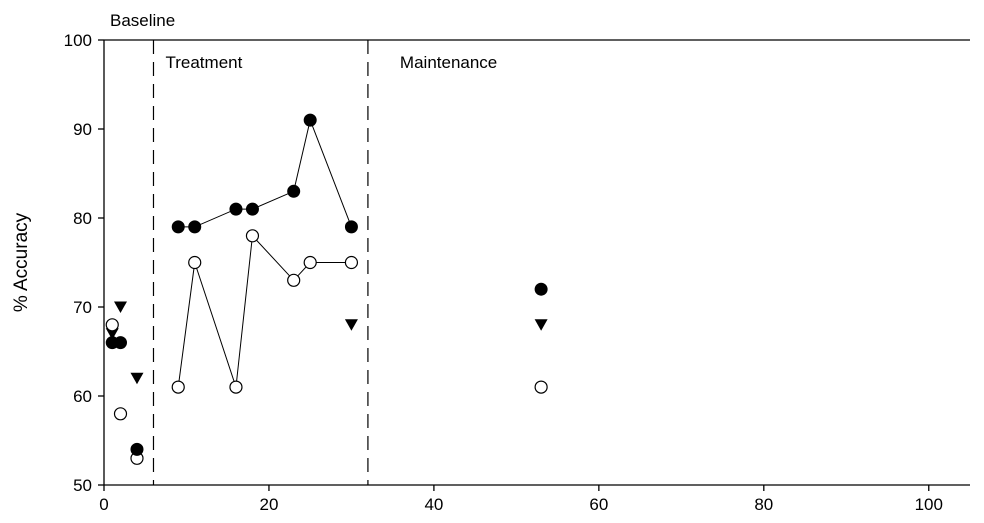 The width and height of the screenshot is (984, 523). I want to click on x-tick-label: 20, so click(268, 504).